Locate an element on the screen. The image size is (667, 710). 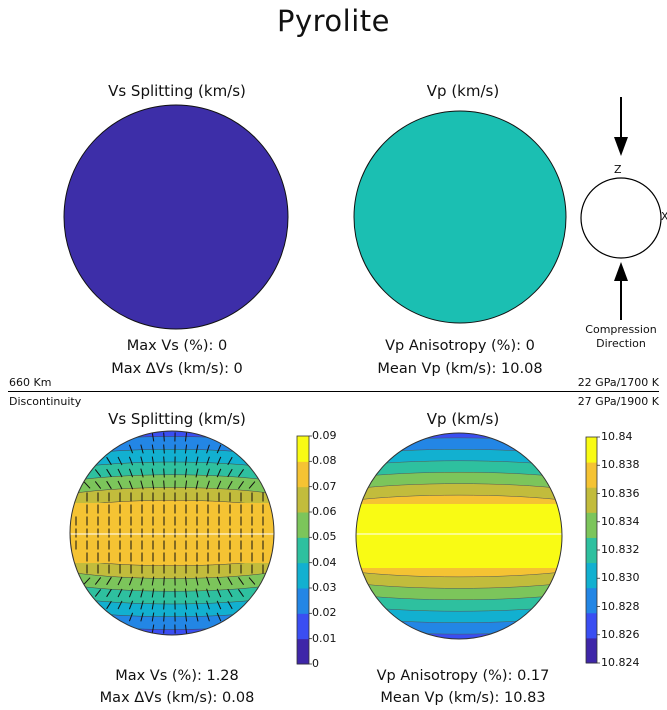
page-title: Pyrolite is located at coordinates (333, 21).